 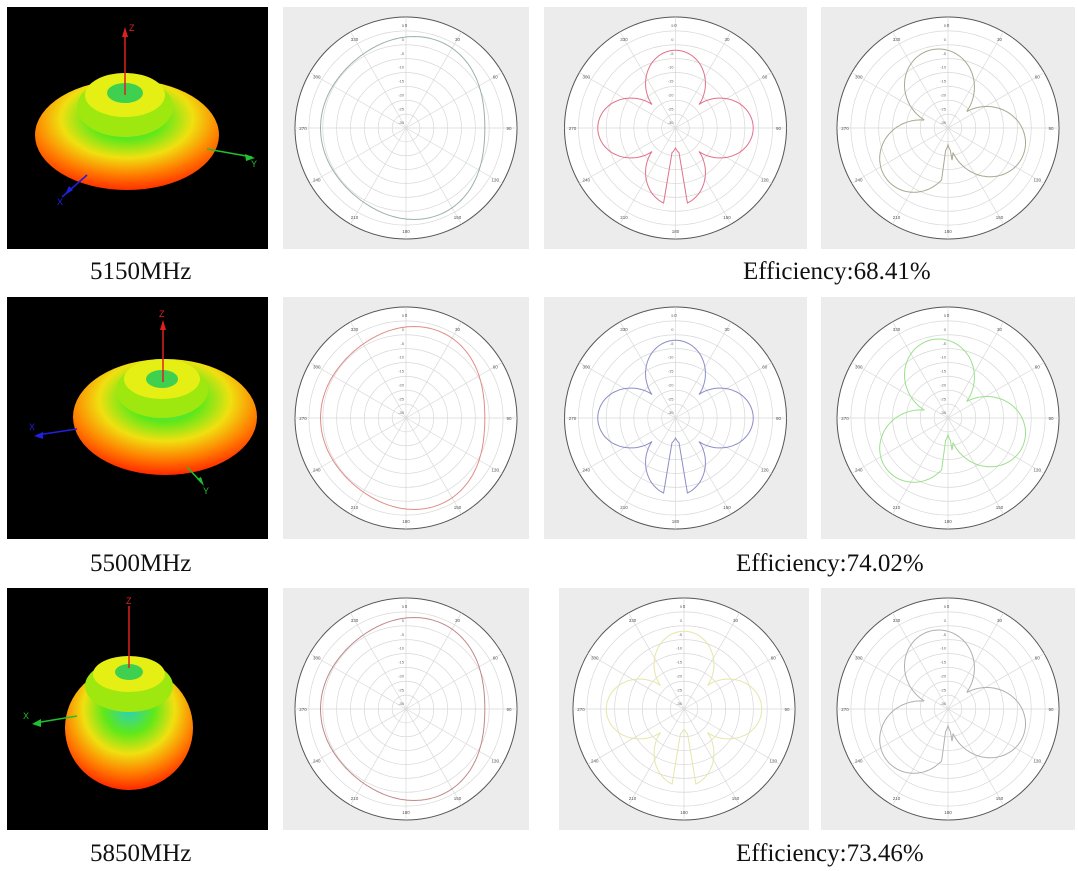 I want to click on radiation-pattern-3d-5850: Z X, so click(x=137, y=709).